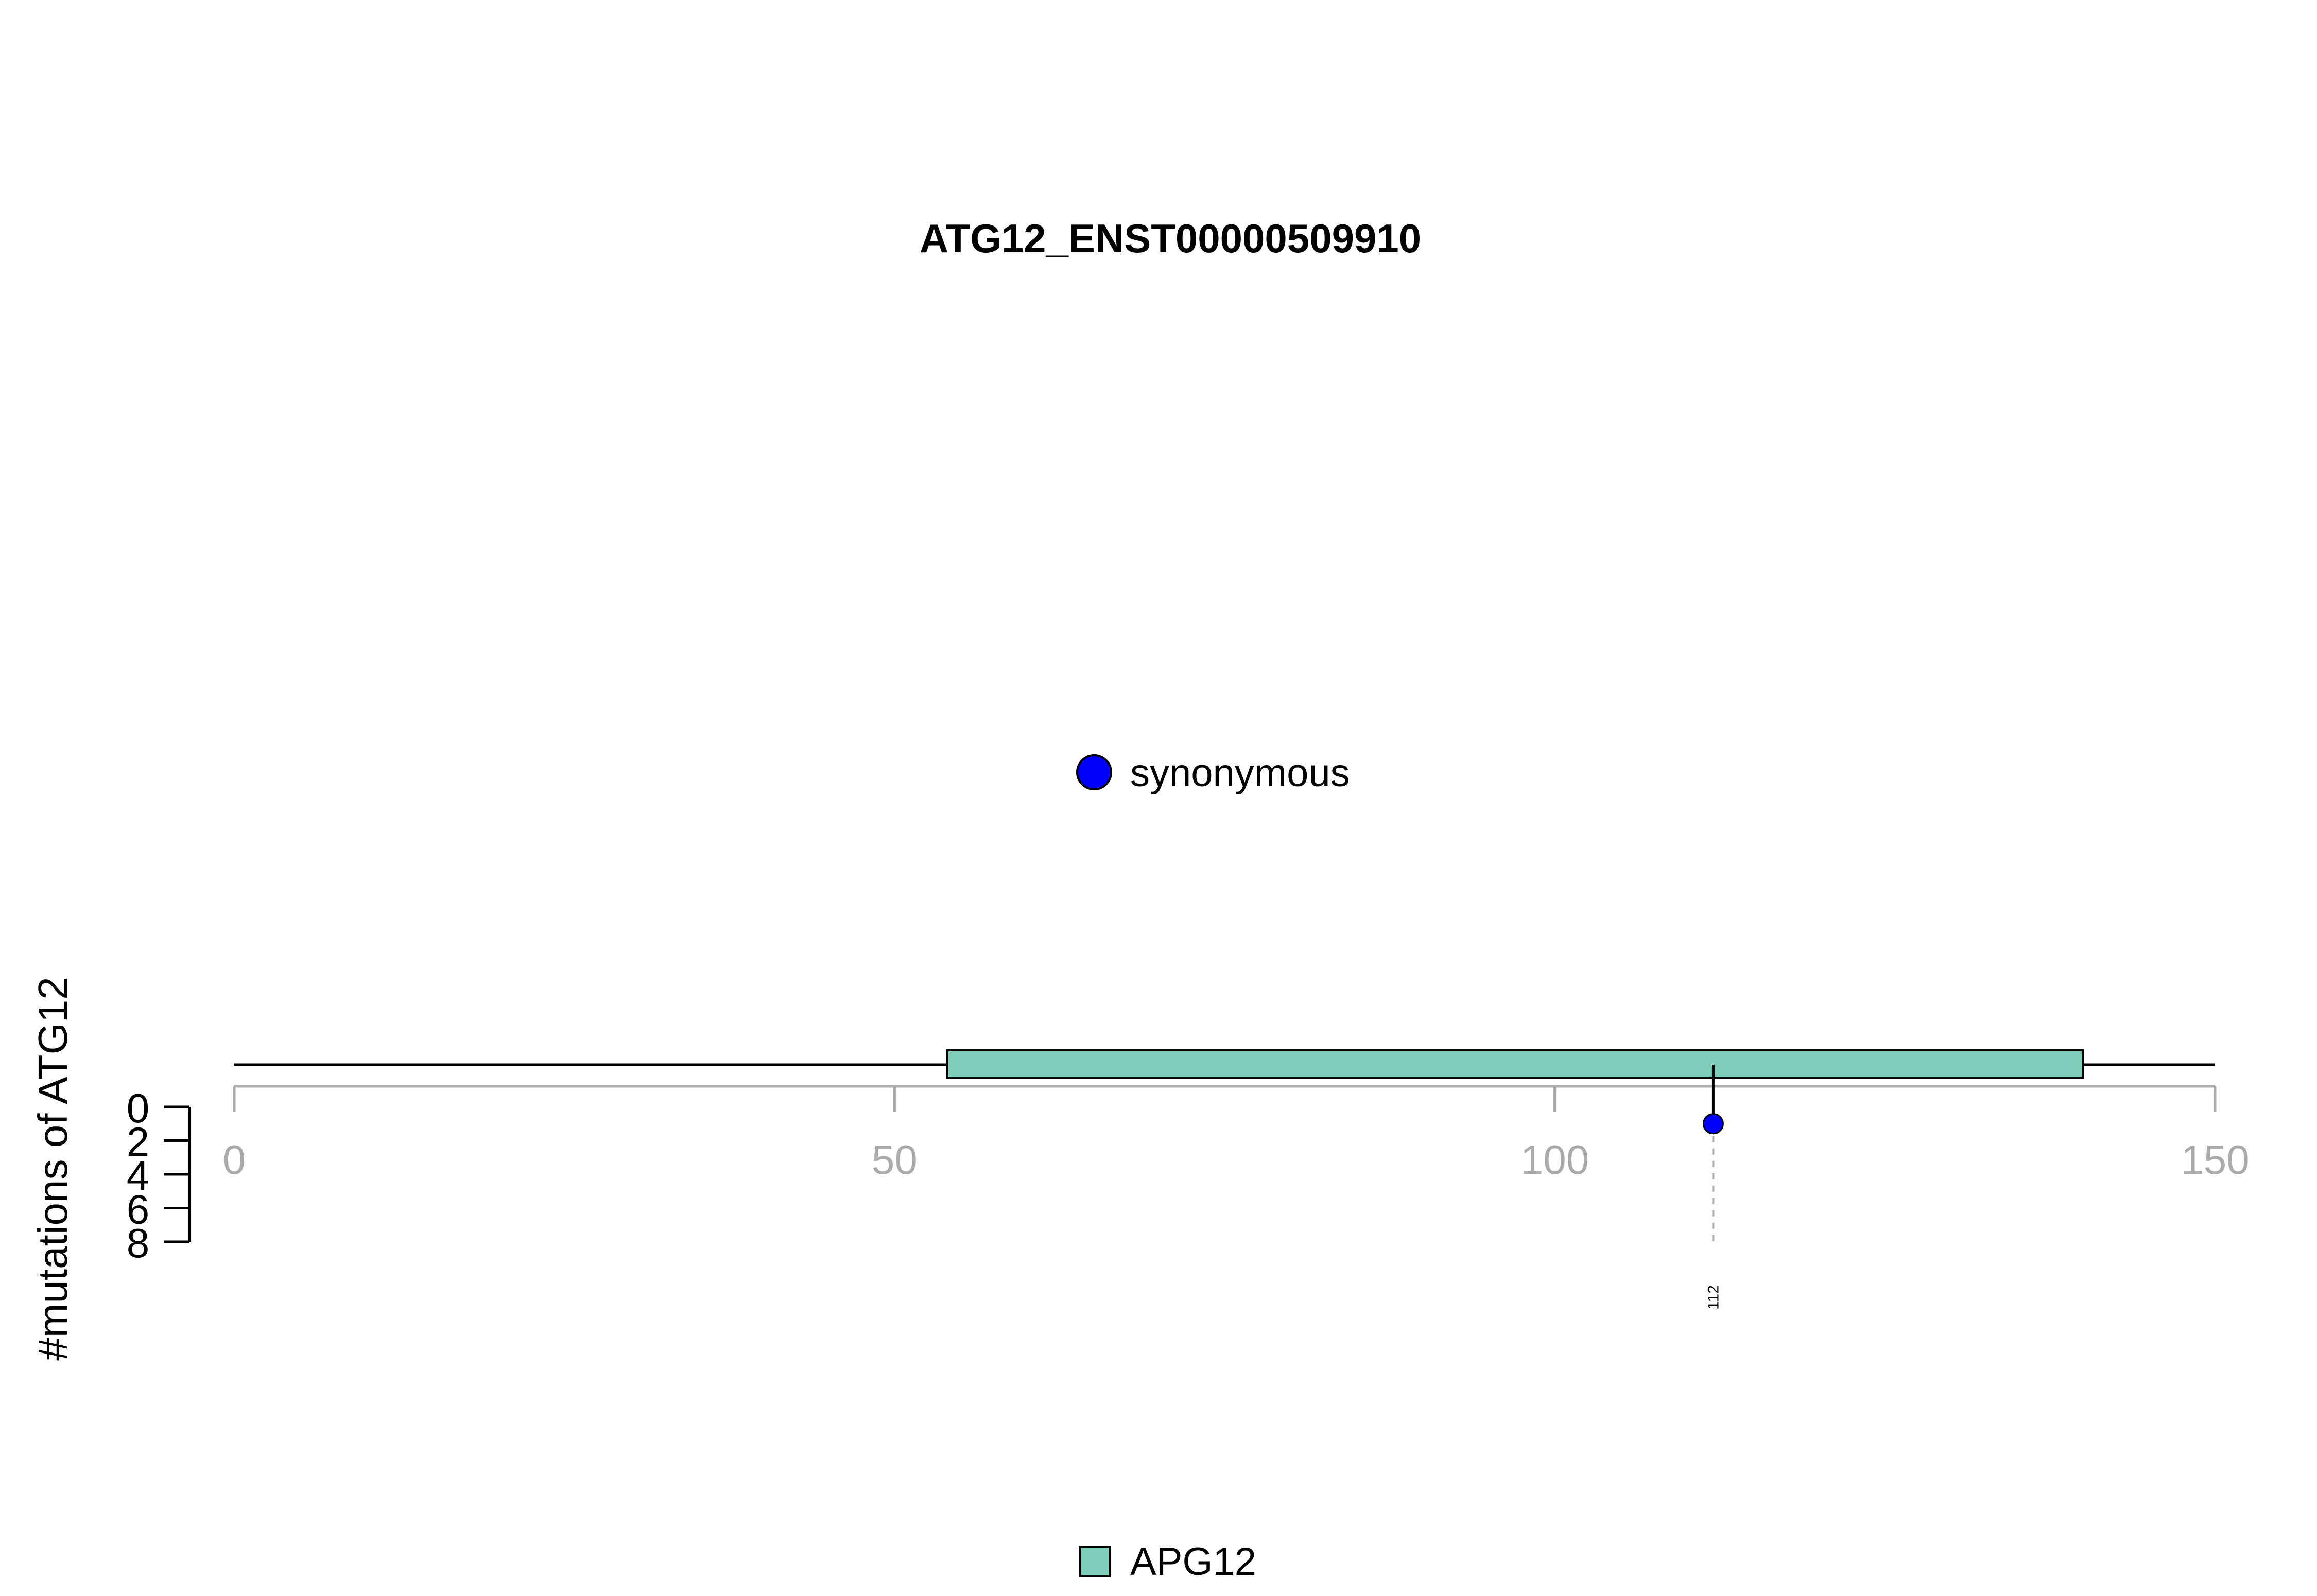 Image resolution: width=2317 pixels, height=1596 pixels. What do you see at coordinates (895, 1160) in the screenshot?
I see `x-tick-label: 50` at bounding box center [895, 1160].